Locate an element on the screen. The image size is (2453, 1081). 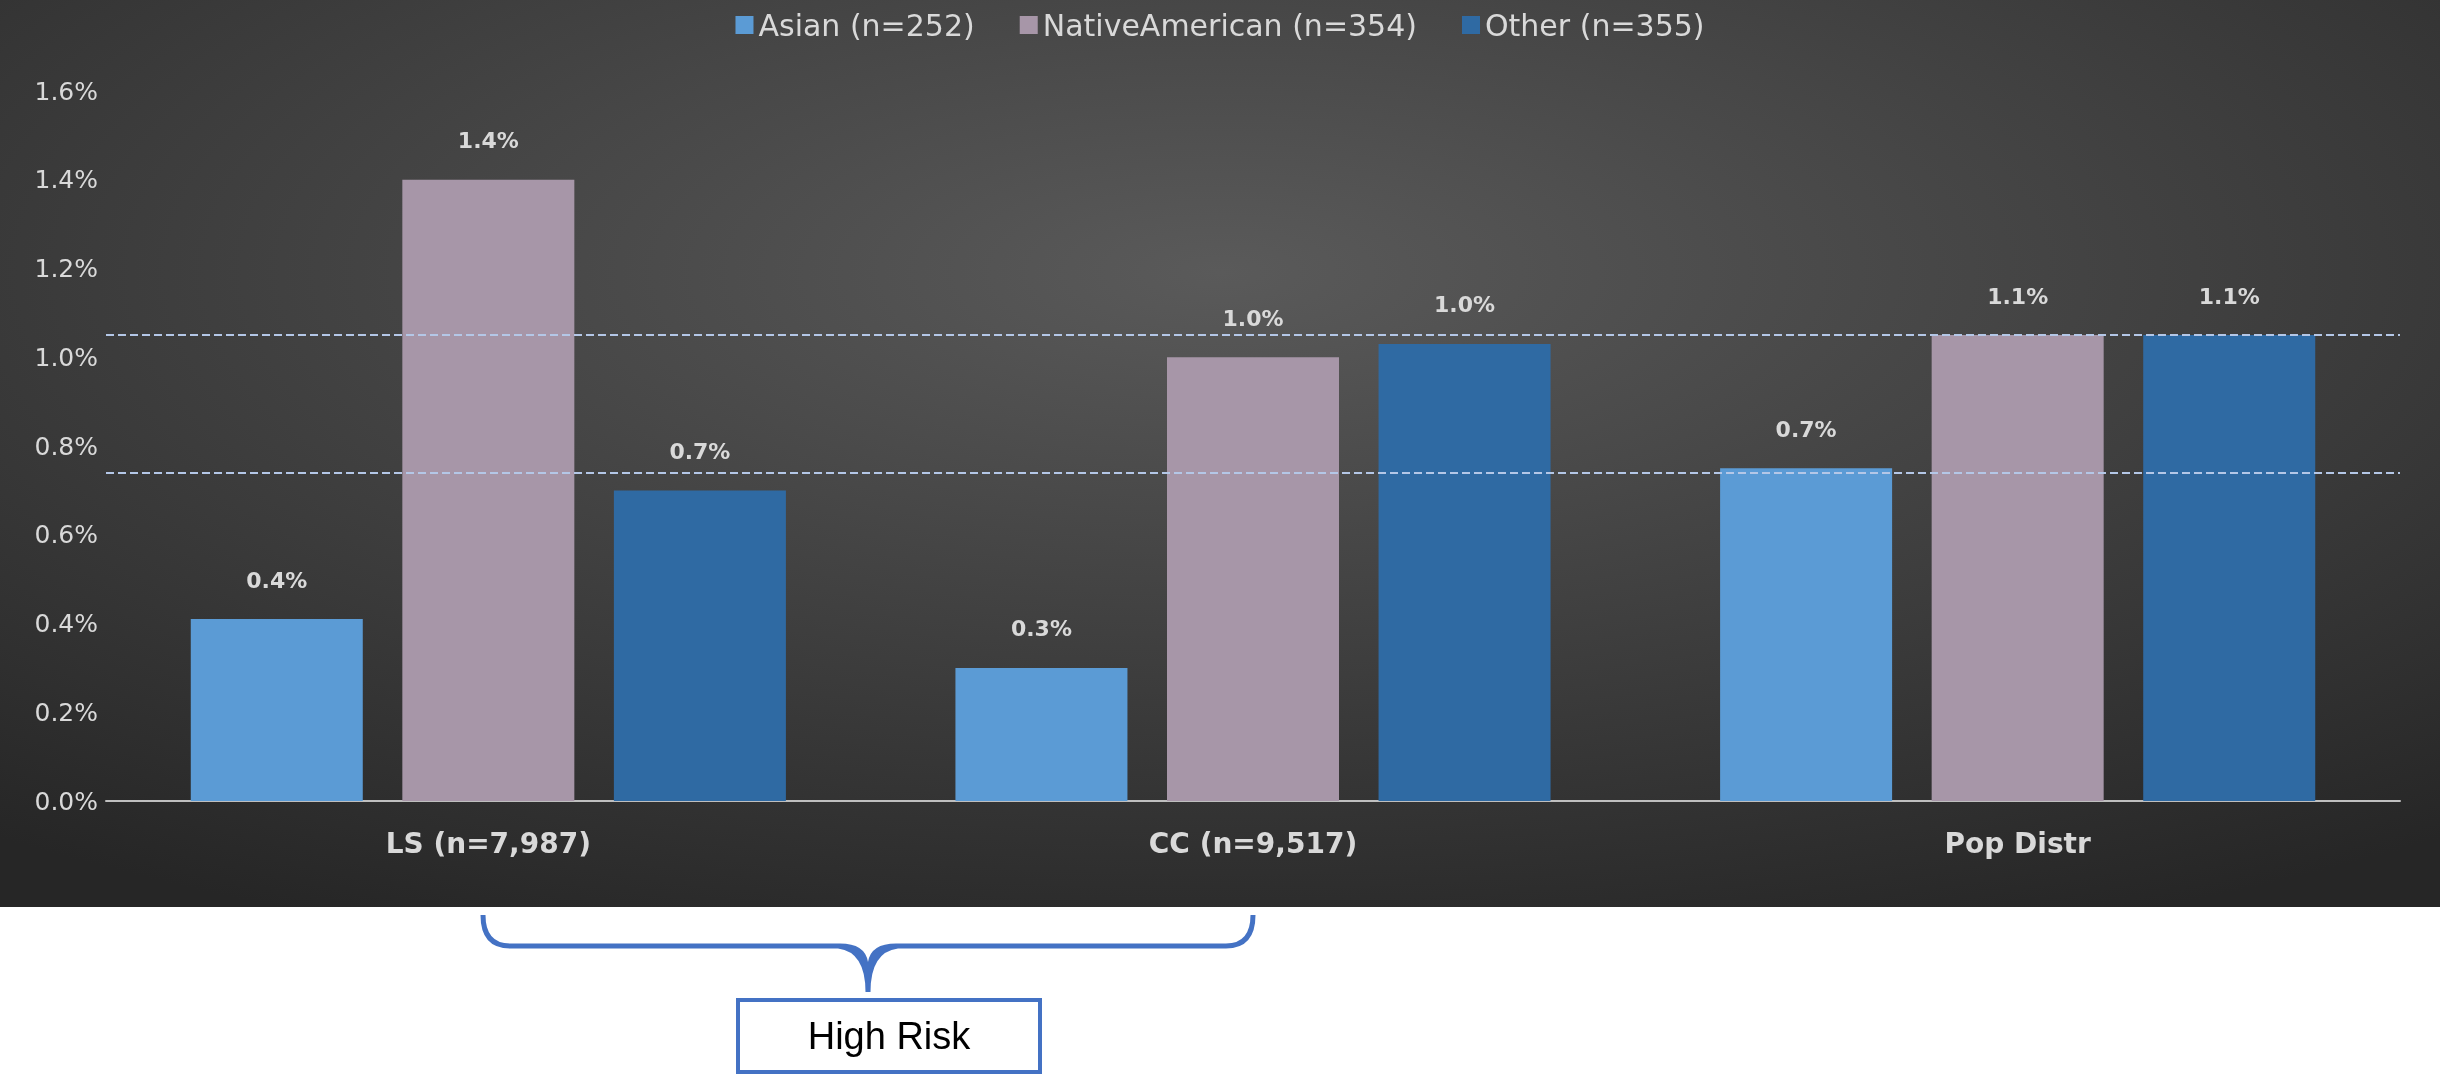
legend-label: Other (n=355) is located at coordinates (1594, 25).